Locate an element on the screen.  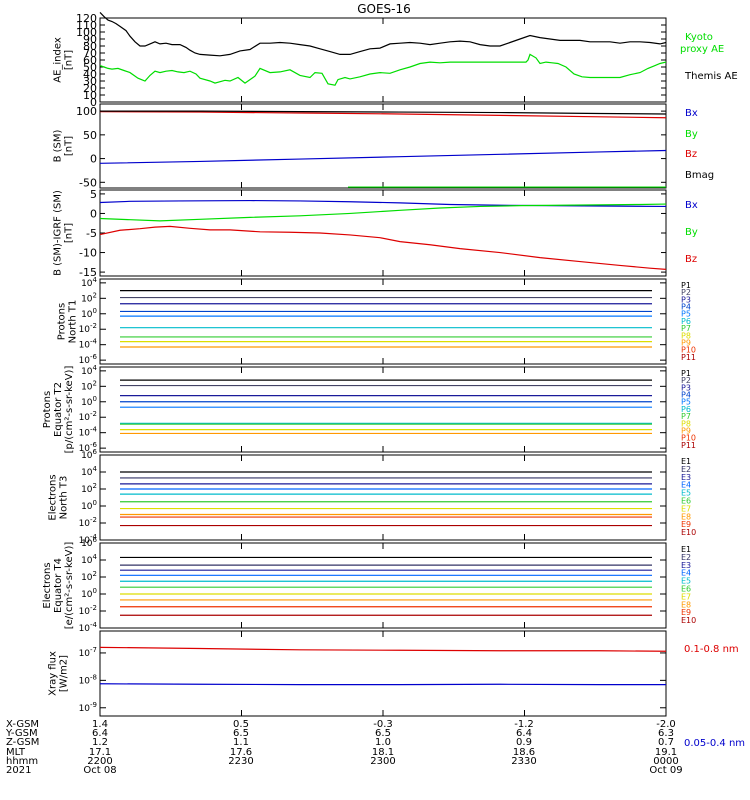
y-tick-label: 40 is located at coordinates (90, 74).